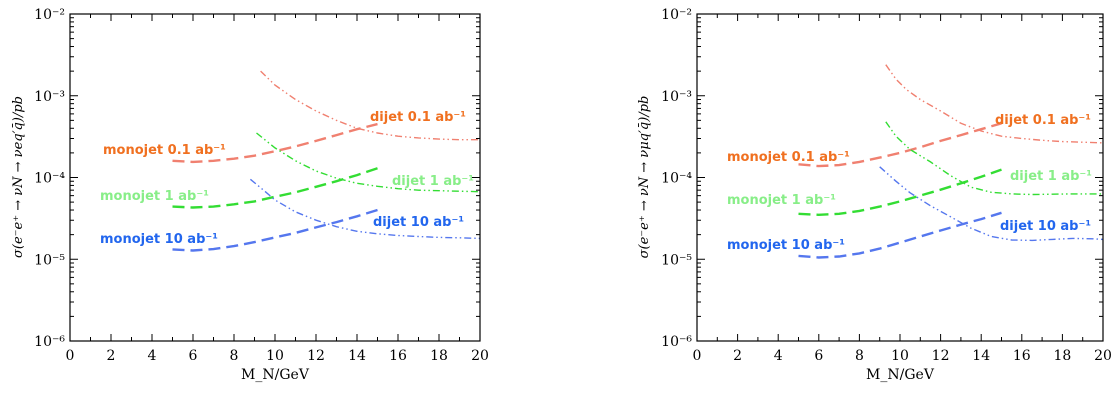  Describe the element at coordinates (18, 177) in the screenshot. I see `y-axis-label: σ(e⁻e⁺ → νN → νeq′q̄)/pb` at that location.